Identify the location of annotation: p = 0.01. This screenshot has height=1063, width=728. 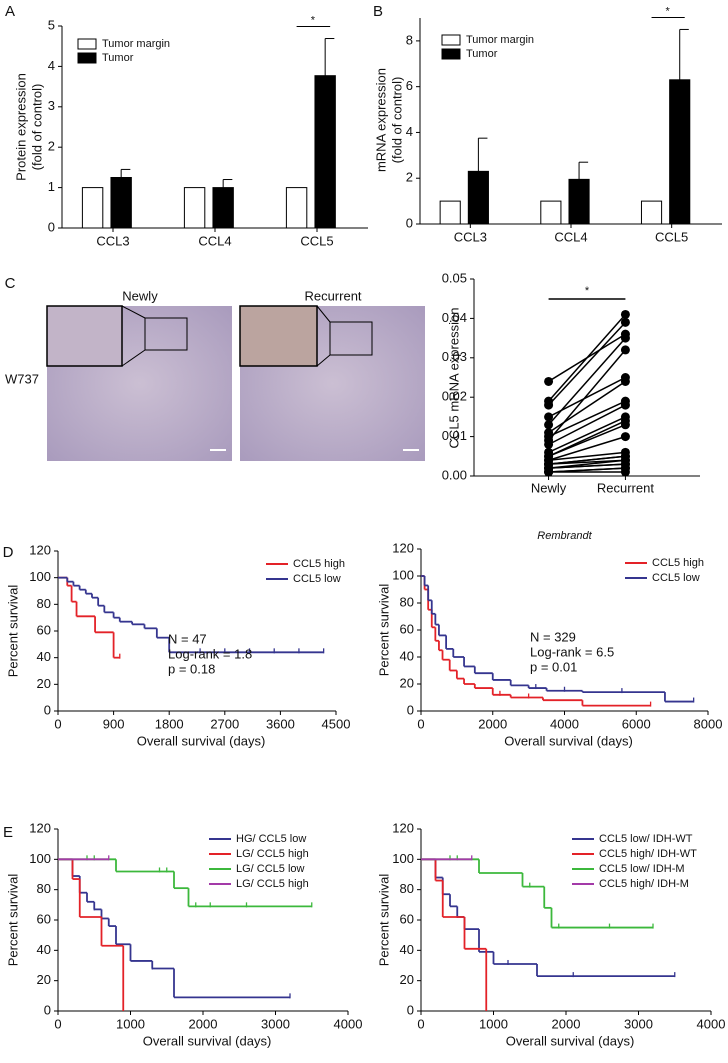
(553, 666).